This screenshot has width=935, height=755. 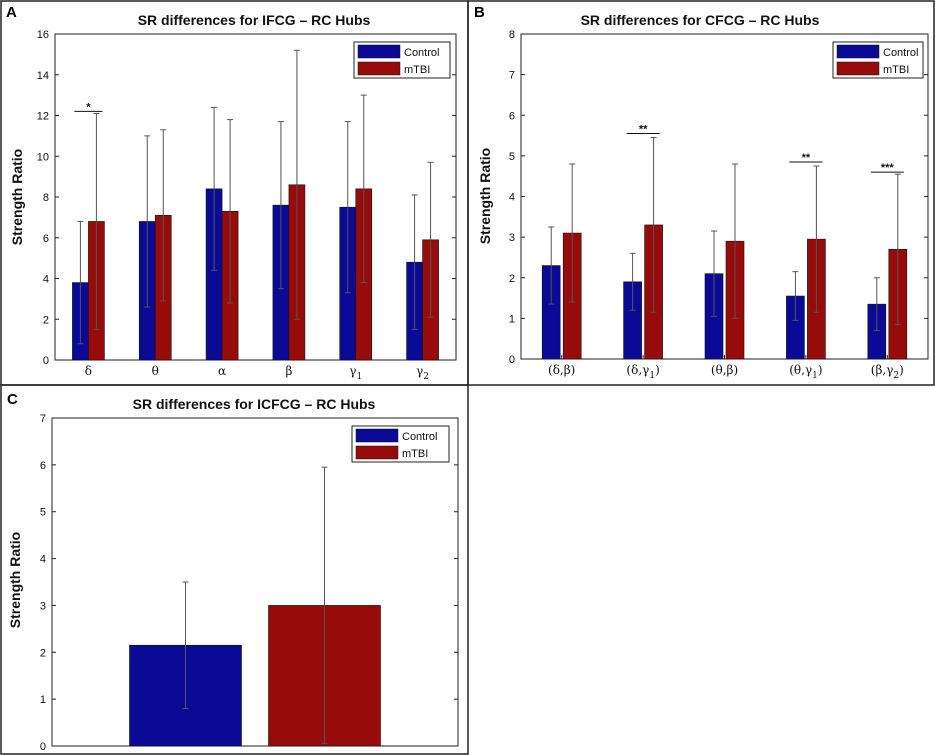 I want to click on panel-b-xtick-label: (β,γ2), so click(x=887, y=372).